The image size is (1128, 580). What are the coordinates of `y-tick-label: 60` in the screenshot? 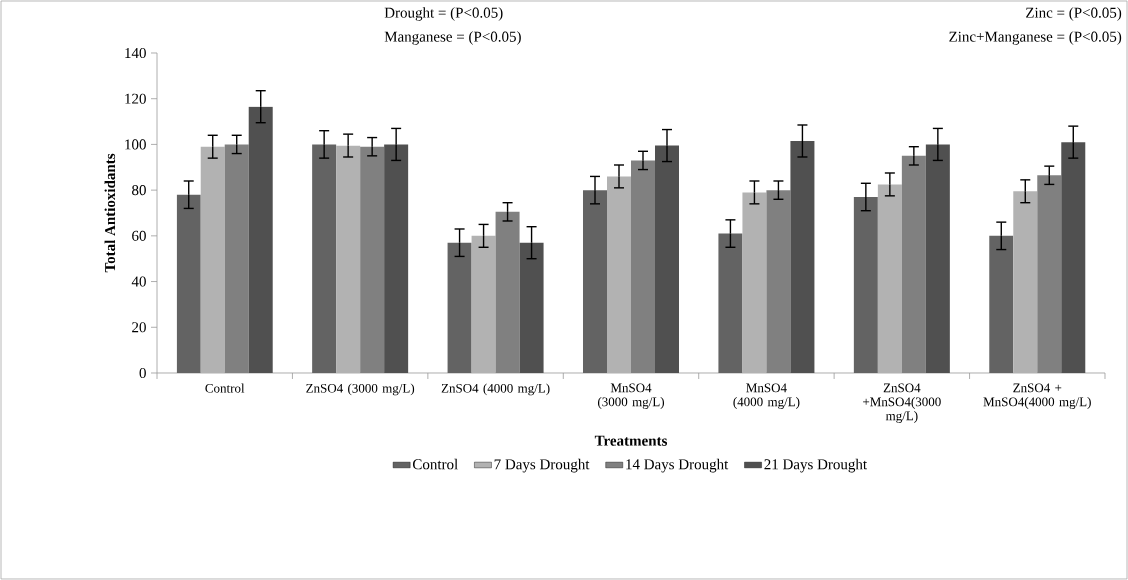 It's located at (139, 235).